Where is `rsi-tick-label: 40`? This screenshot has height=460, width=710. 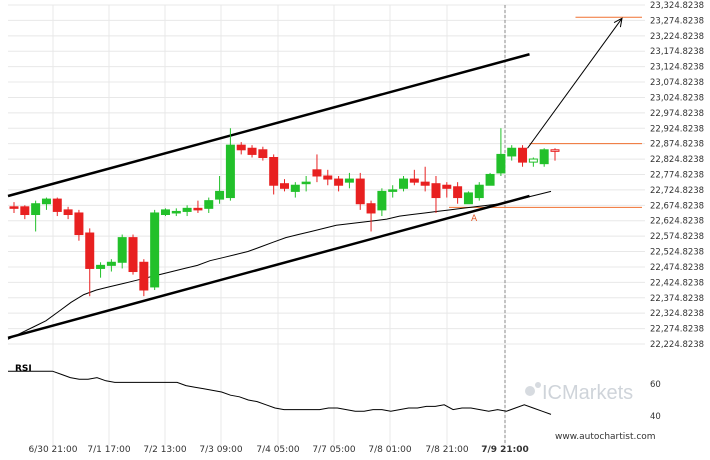
rsi-tick-label: 40 is located at coordinates (655, 417).